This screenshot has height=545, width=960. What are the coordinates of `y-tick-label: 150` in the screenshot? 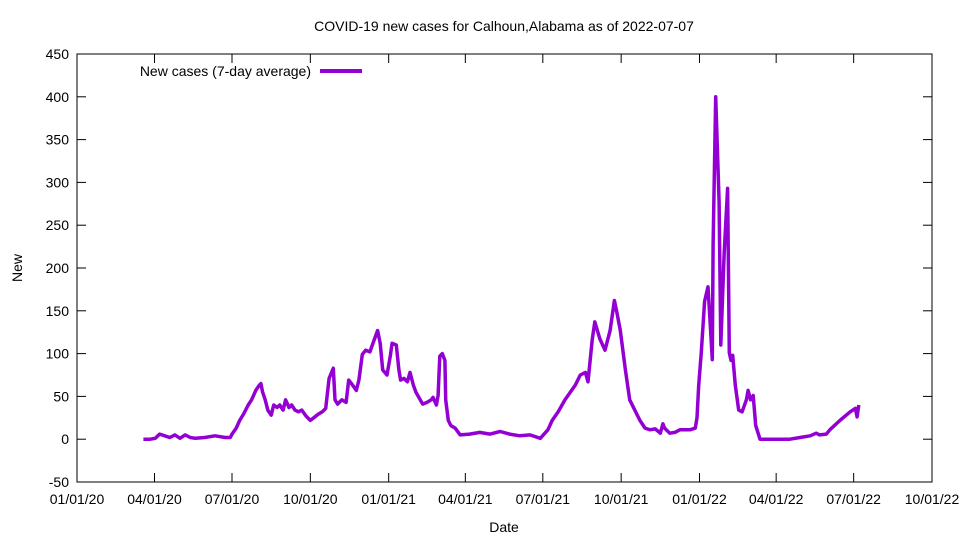 It's located at (58, 311).